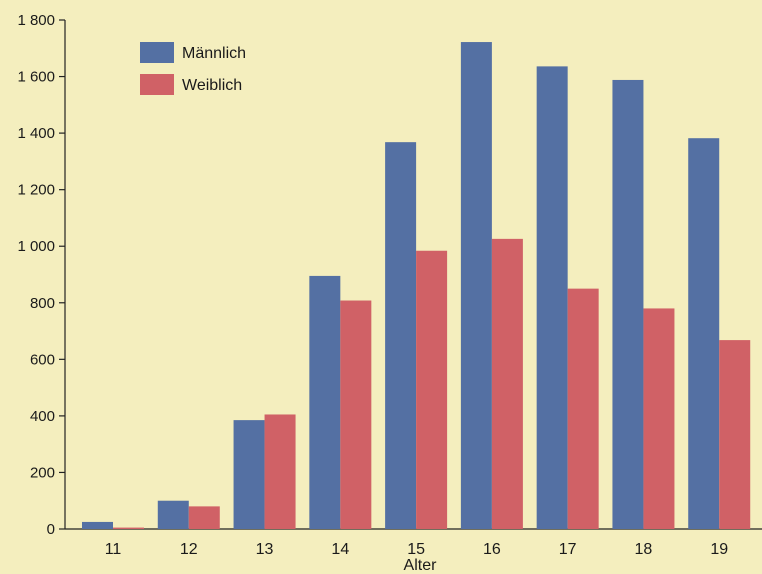  Describe the element at coordinates (492, 549) in the screenshot. I see `x-tick-label: 16` at that location.